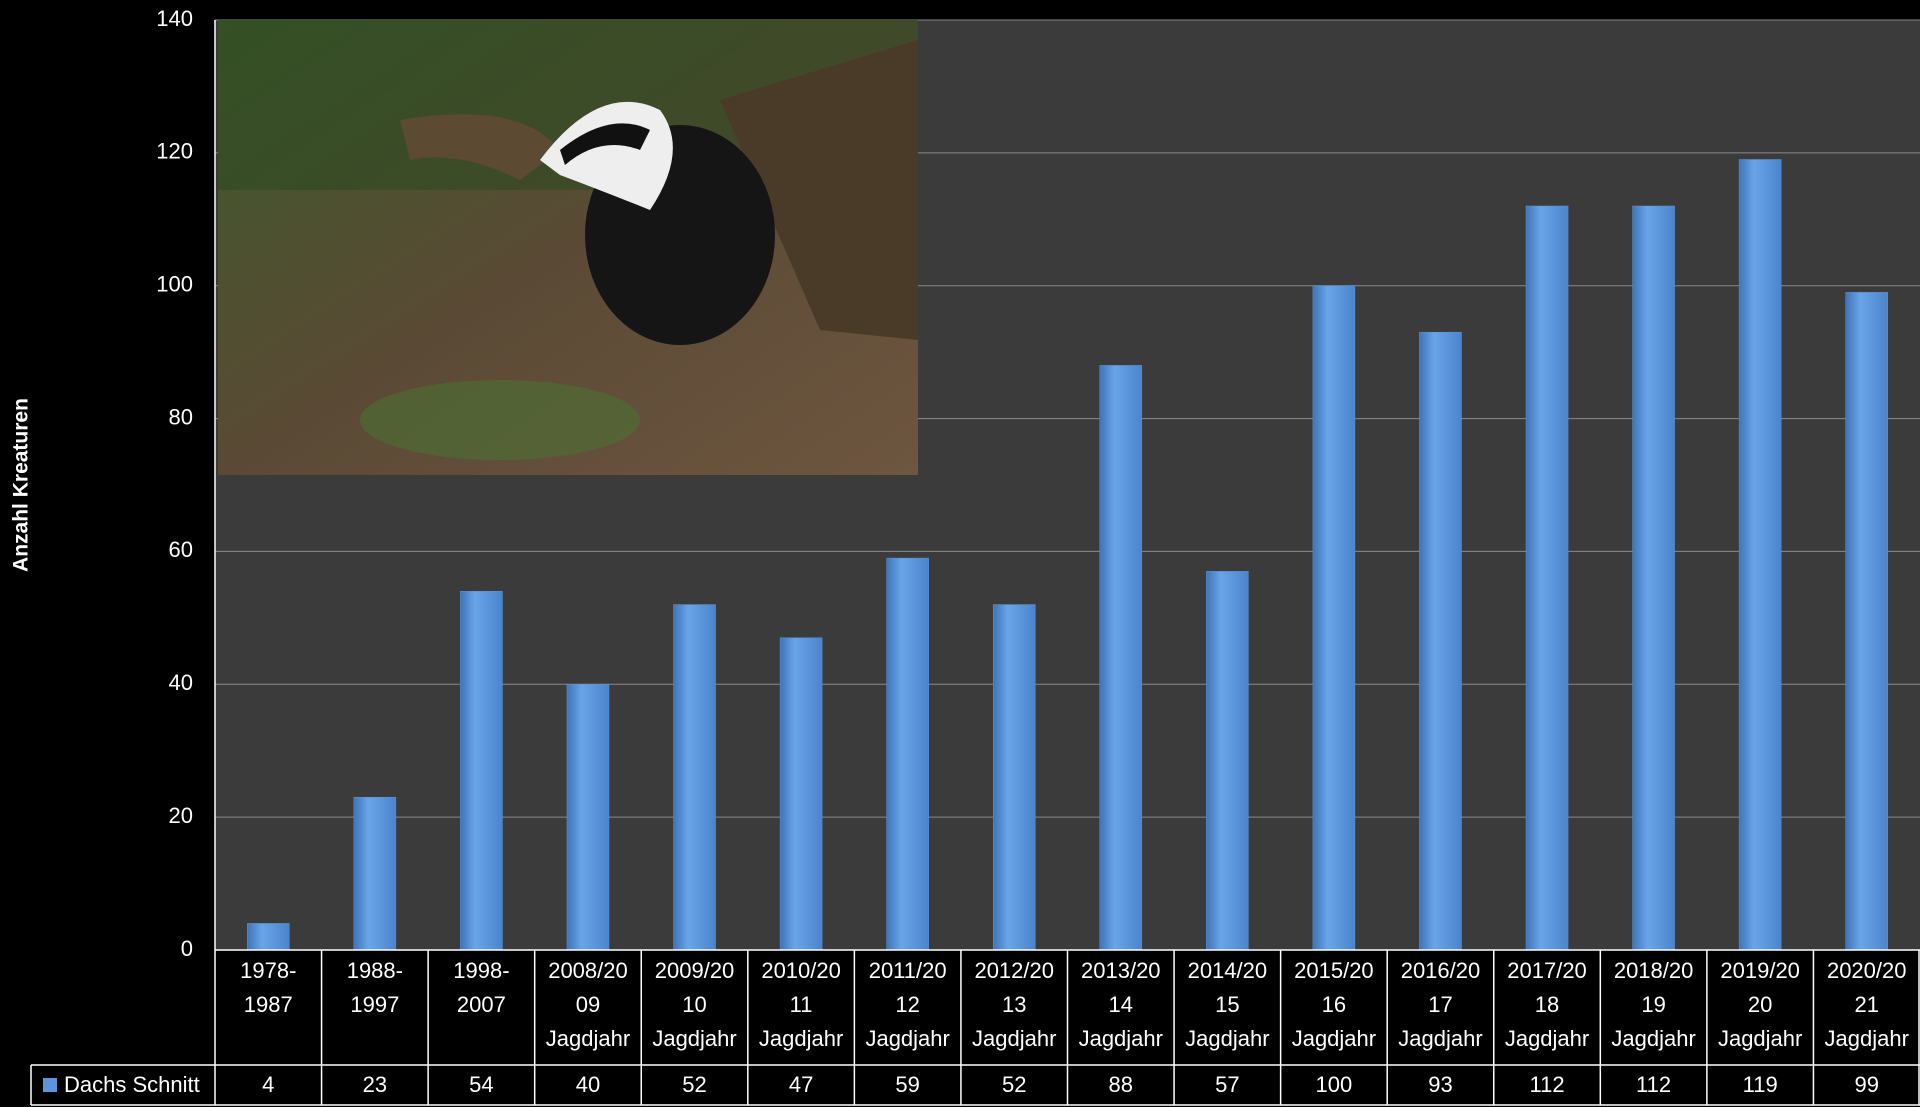  Describe the element at coordinates (1440, 1004) in the screenshot. I see `x-tick-label: 17` at that location.